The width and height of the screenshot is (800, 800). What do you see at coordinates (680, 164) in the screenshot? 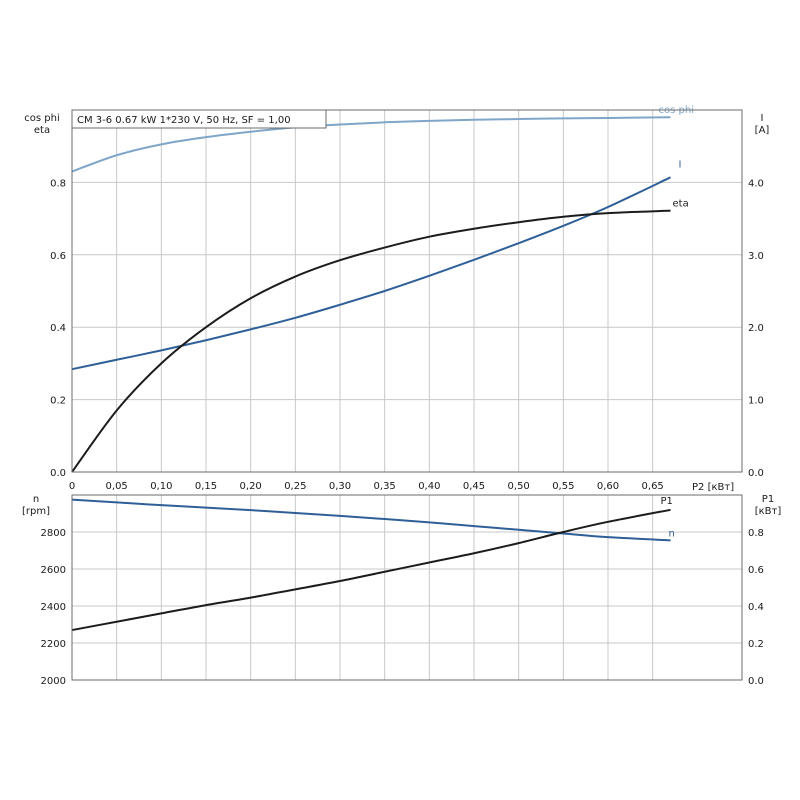
I see `series-label-i: I` at bounding box center [680, 164].